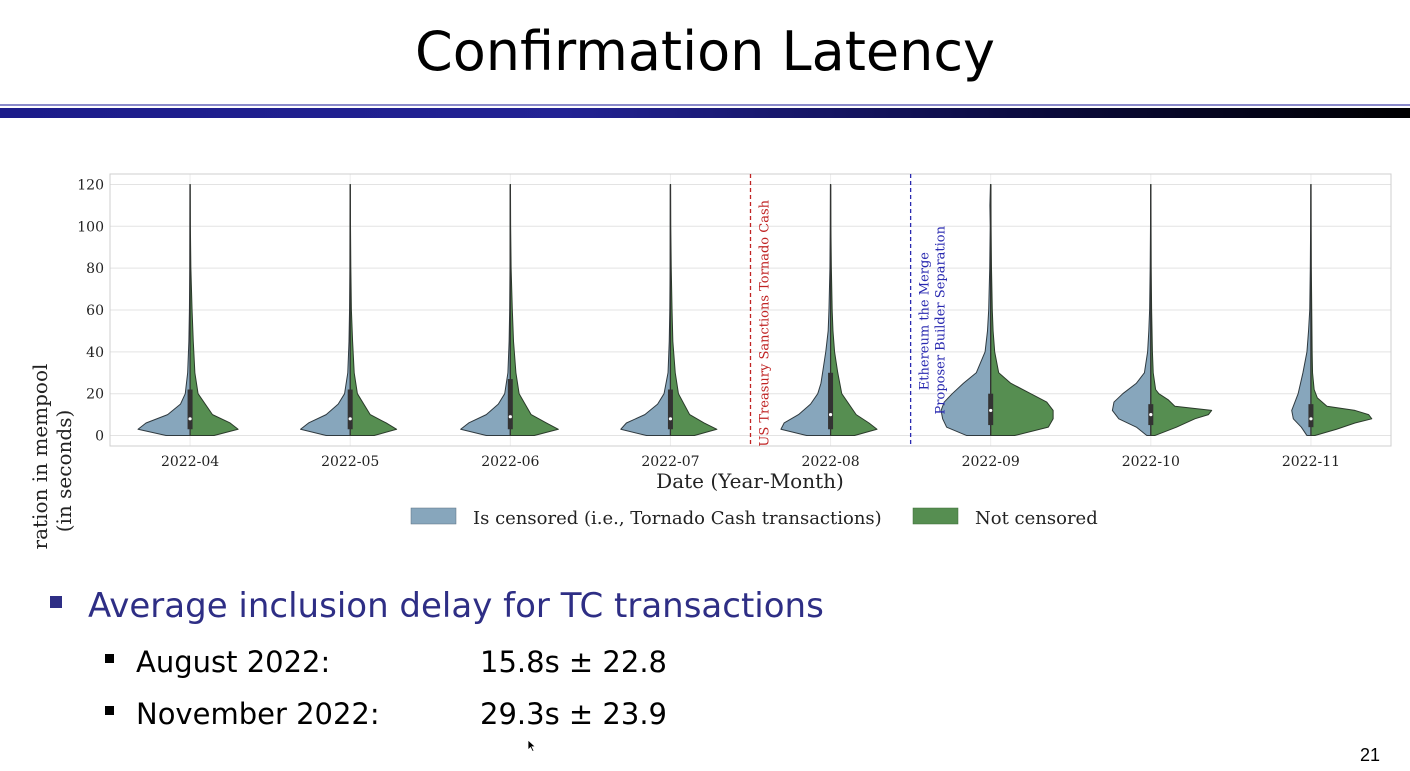 The width and height of the screenshot is (1410, 771). What do you see at coordinates (573, 662) in the screenshot?
I see `sub-bullet-value: 15.8s ± 22.8` at bounding box center [573, 662].